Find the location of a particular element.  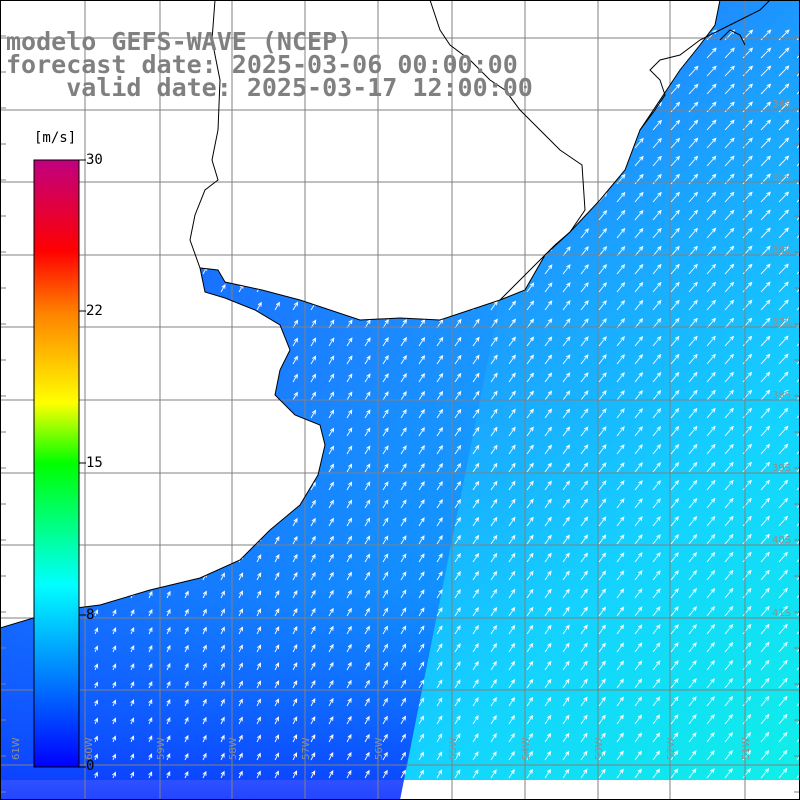

title-valid-date: valid date: 2025-03-17 12:00:00 is located at coordinates (299, 87).